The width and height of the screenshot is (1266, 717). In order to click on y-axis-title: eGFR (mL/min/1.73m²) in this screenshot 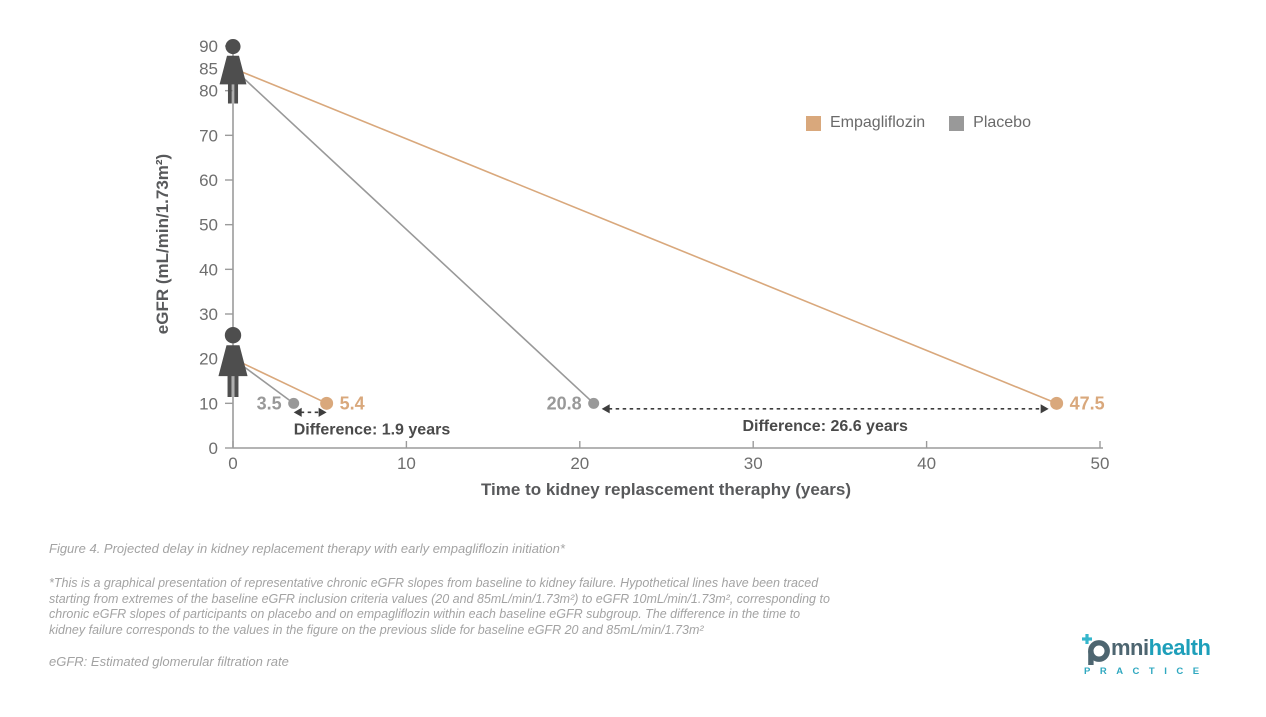, I will do `click(162, 244)`.